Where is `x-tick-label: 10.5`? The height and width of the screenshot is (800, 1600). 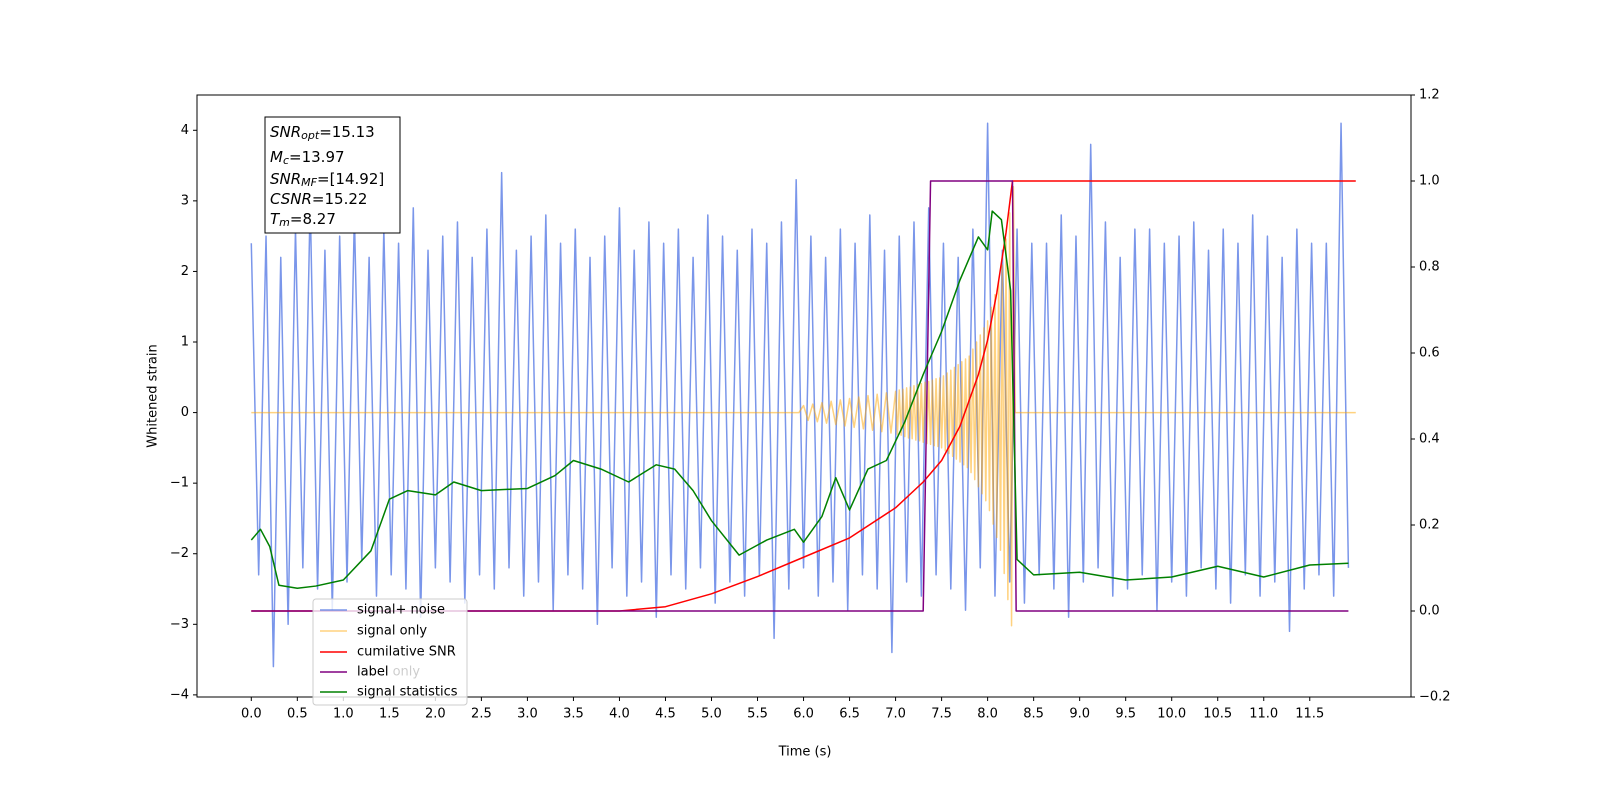
x-tick-label: 10.5 is located at coordinates (1217, 714).